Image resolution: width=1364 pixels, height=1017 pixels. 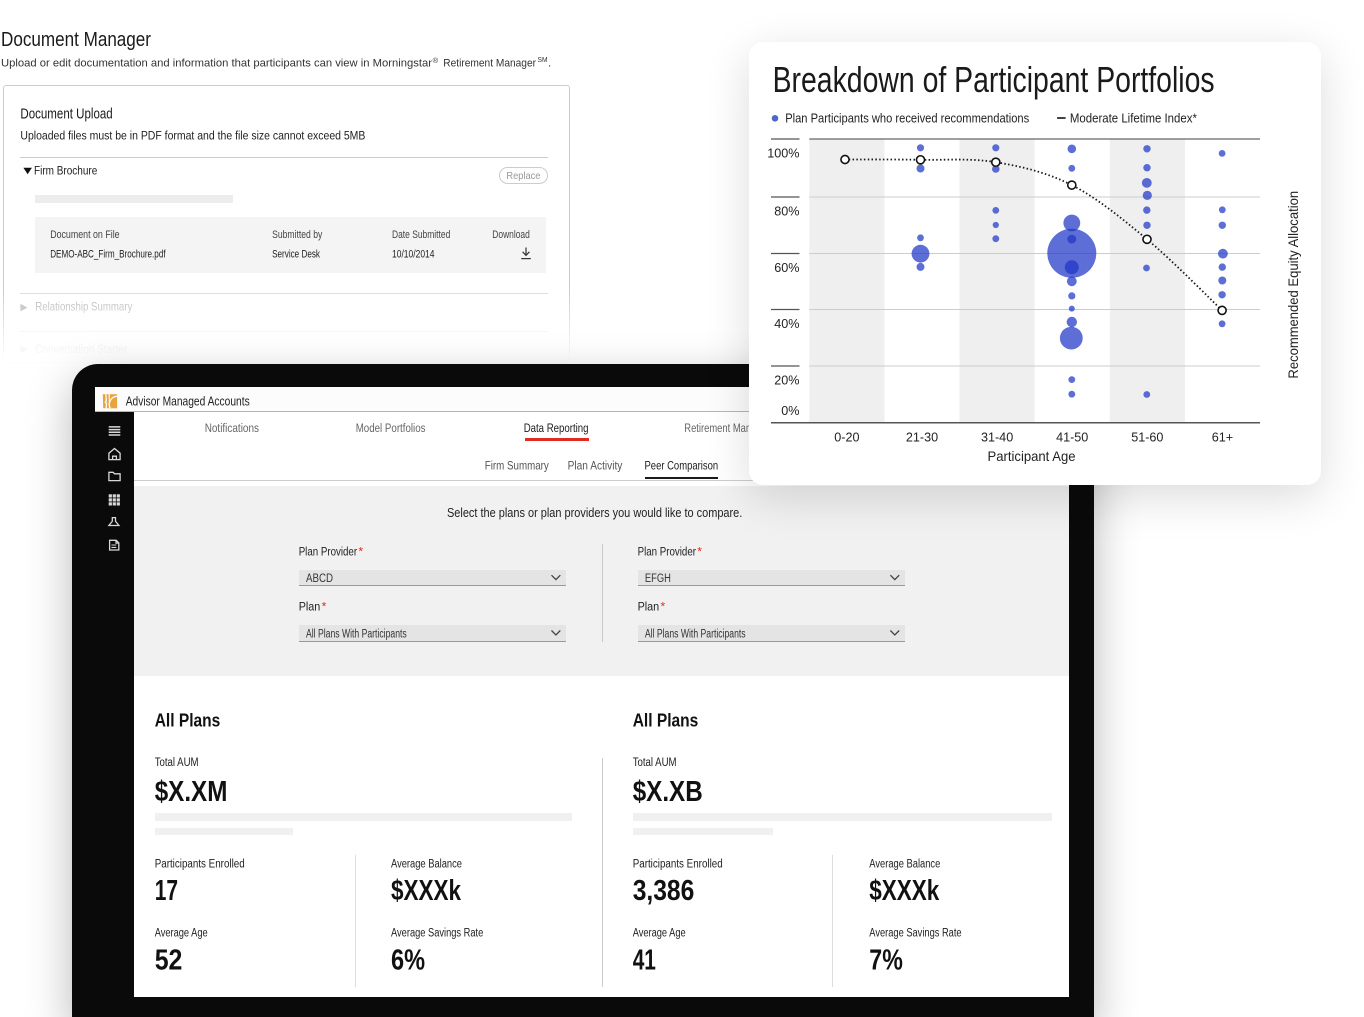 I want to click on svg-text: 61+, so click(x=1221, y=437).